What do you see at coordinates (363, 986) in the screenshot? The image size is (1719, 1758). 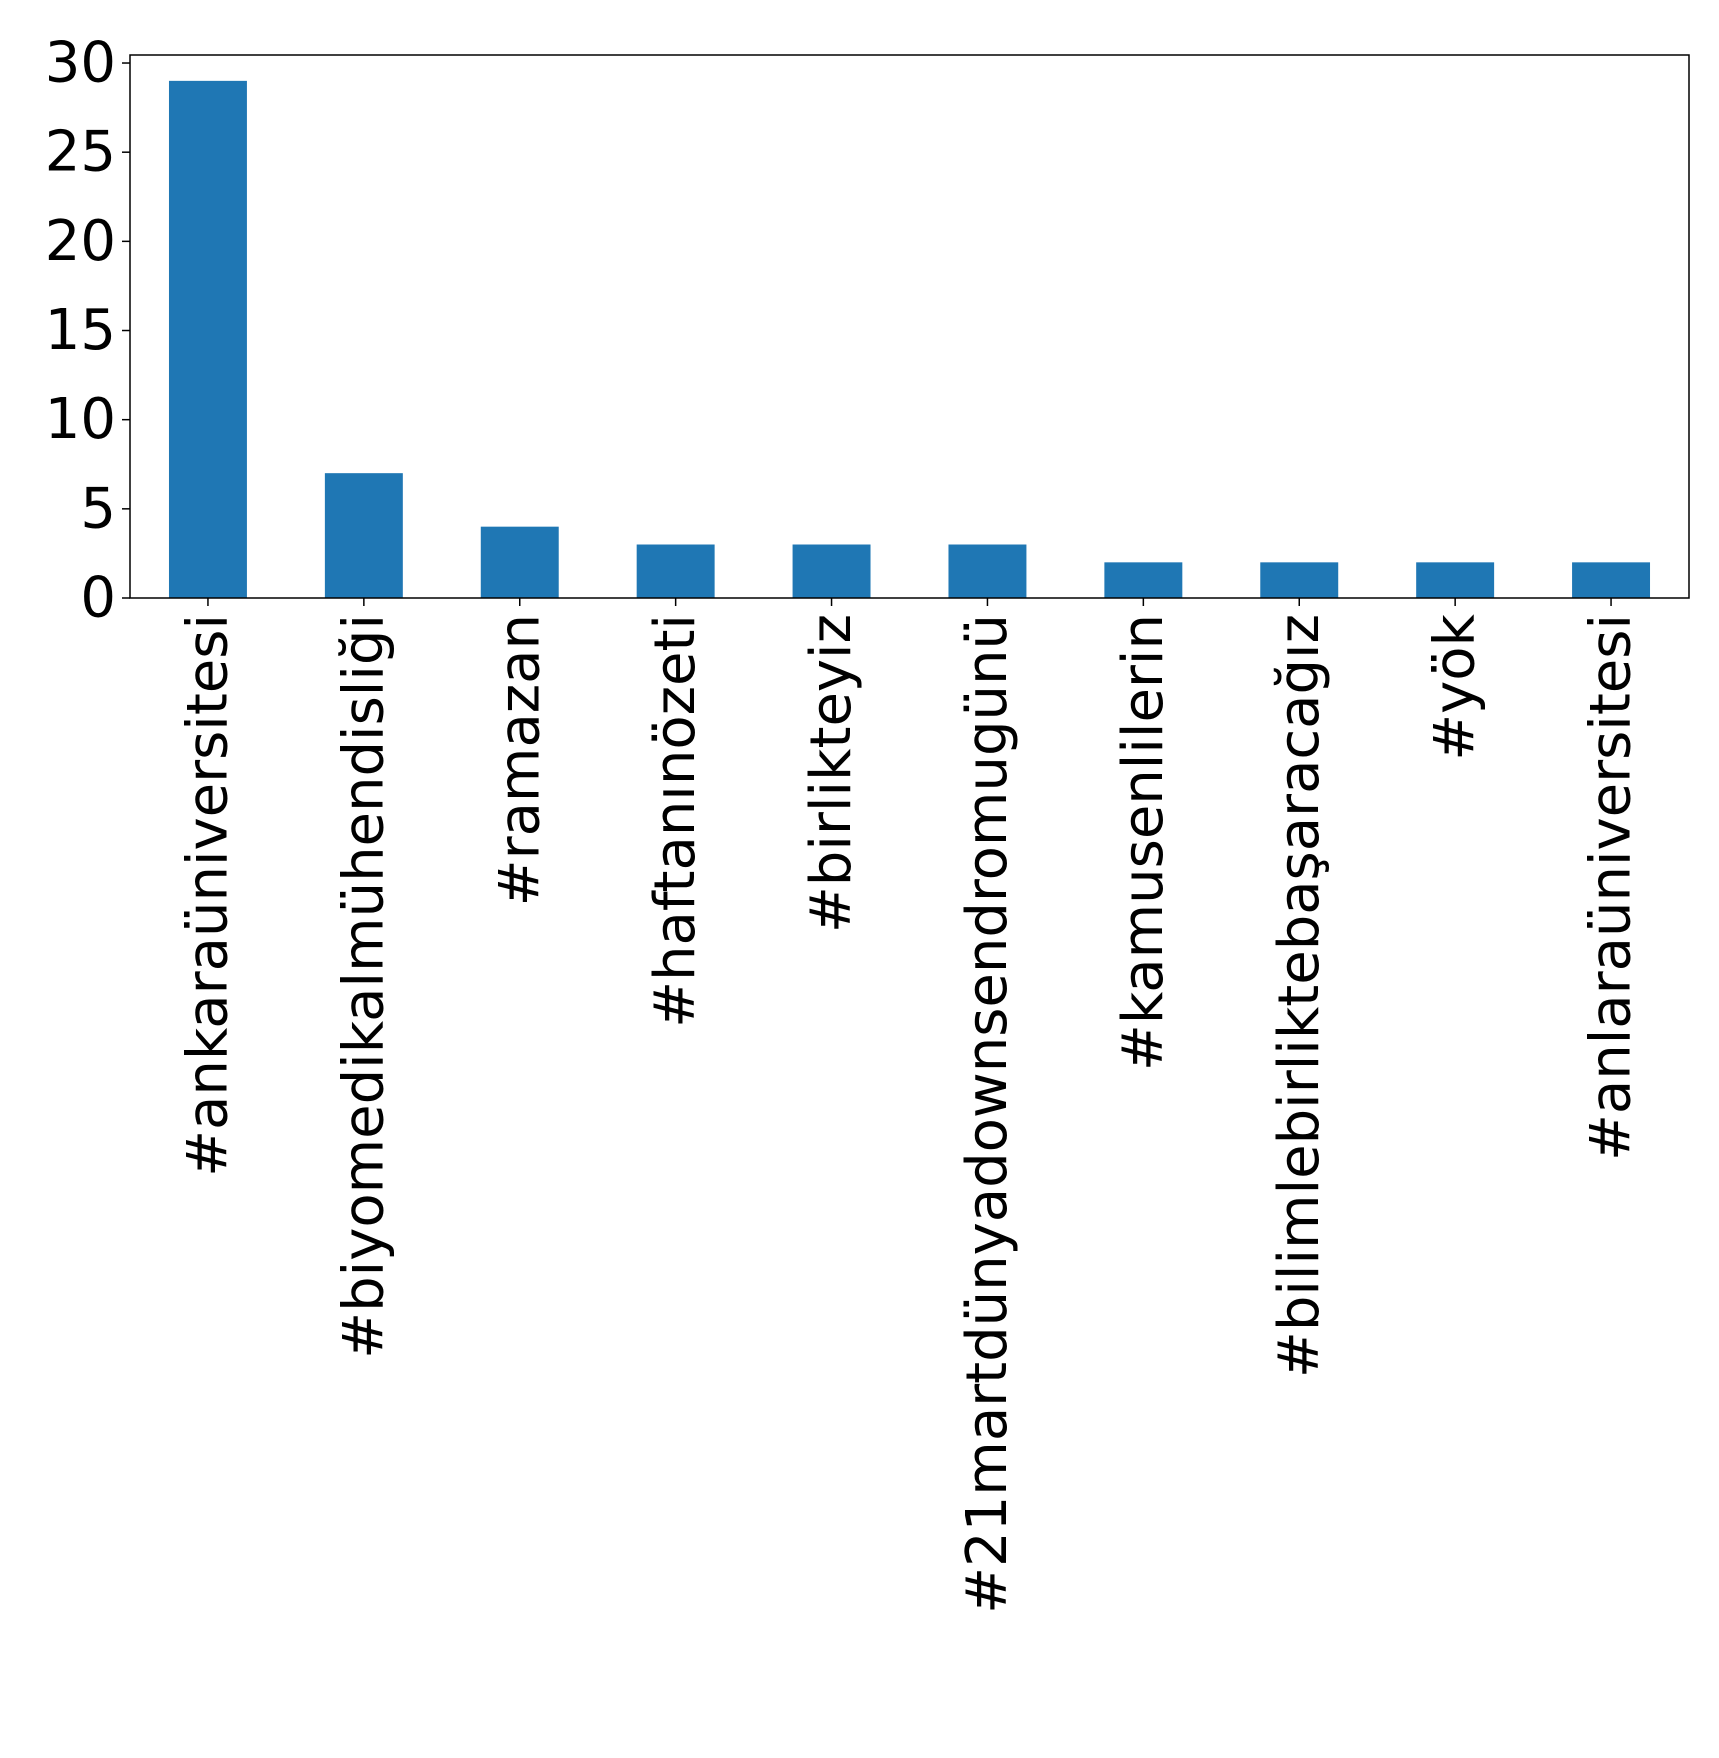 I see `x-tick-label: #biyomedikalmühendisliği` at bounding box center [363, 986].